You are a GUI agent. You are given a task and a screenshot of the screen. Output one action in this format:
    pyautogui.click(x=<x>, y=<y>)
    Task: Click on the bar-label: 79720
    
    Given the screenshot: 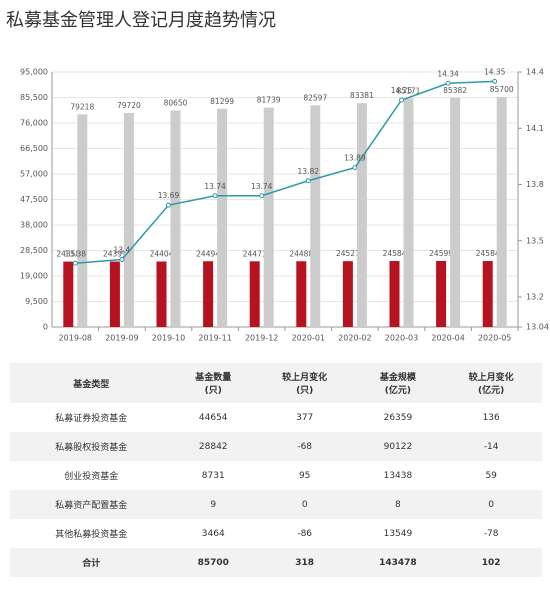 What is the action you would take?
    pyautogui.click(x=129, y=105)
    